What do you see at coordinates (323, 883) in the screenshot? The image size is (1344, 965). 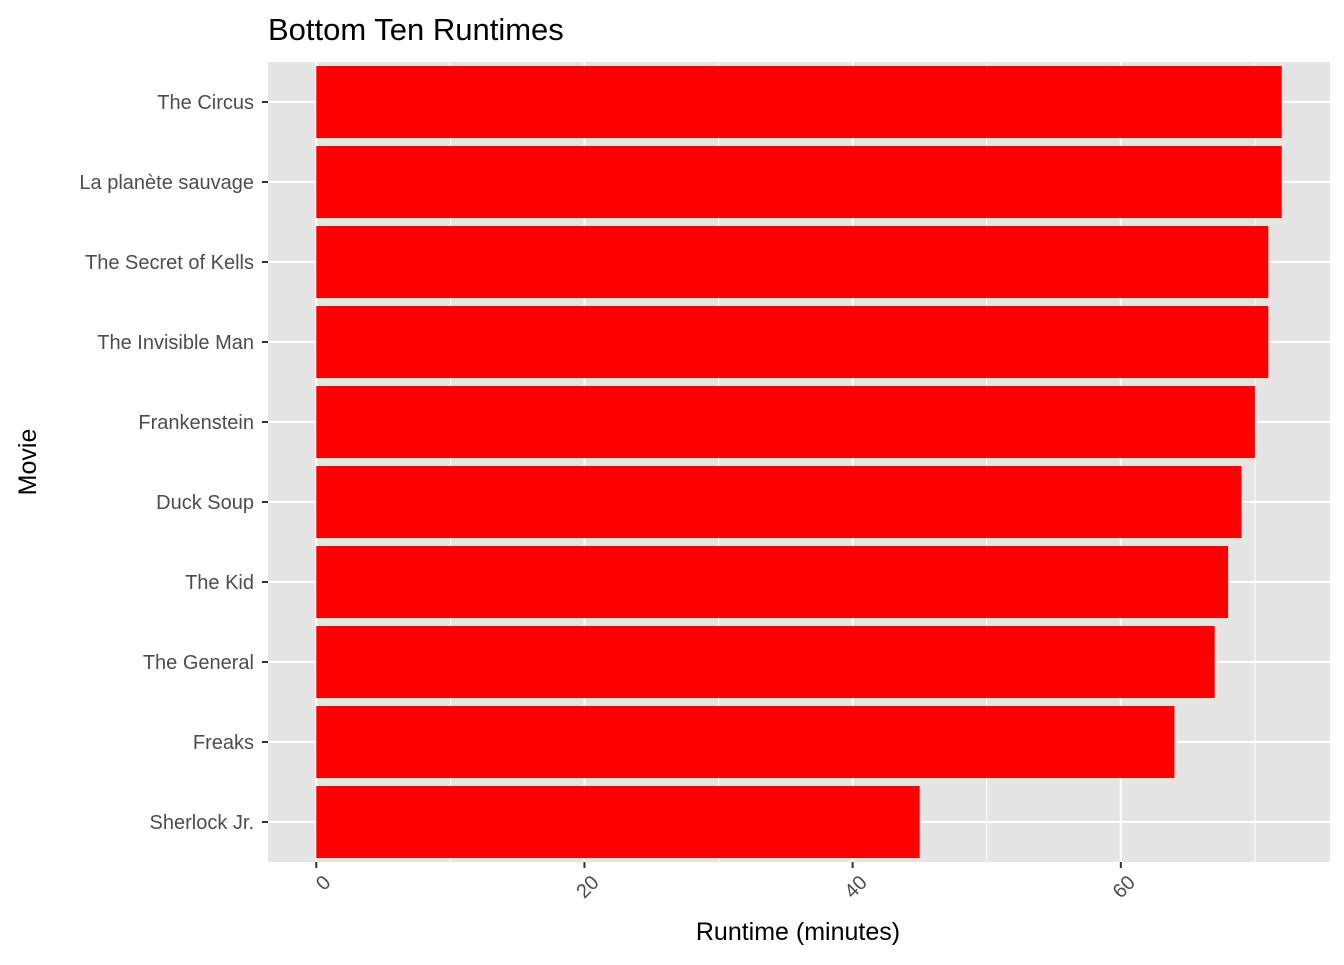 I see `x-tick-label: 0` at bounding box center [323, 883].